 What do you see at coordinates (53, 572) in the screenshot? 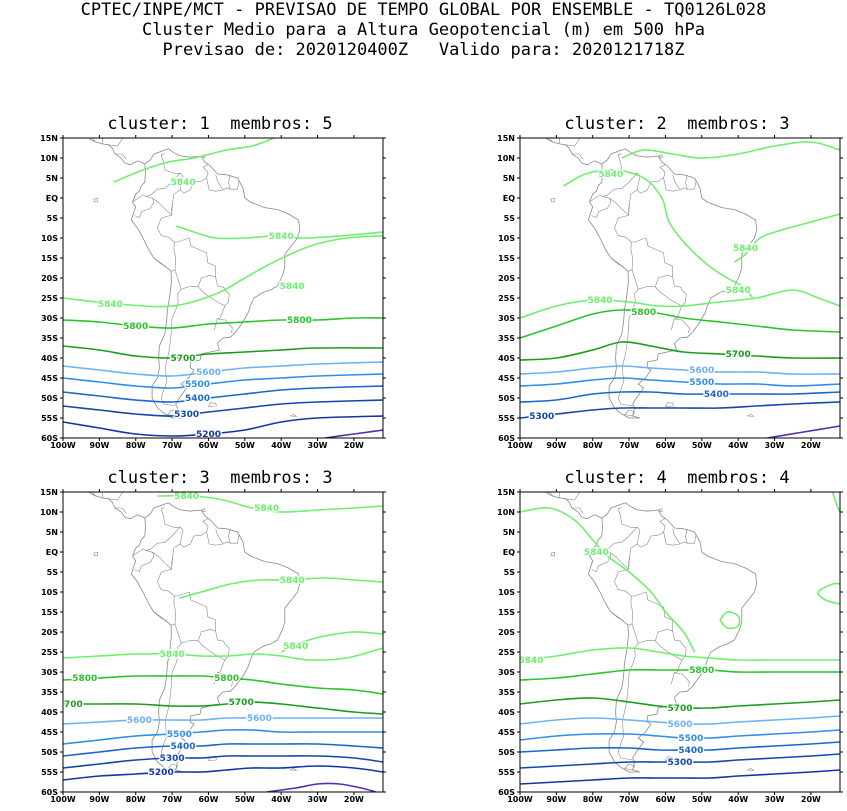
I see `lat-label: 5S` at bounding box center [53, 572].